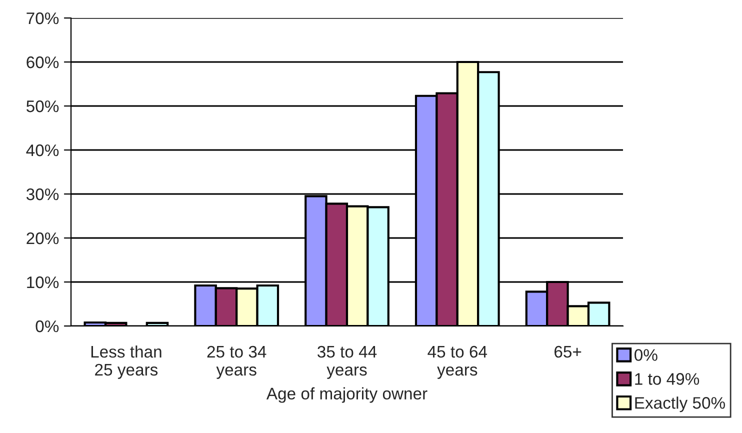 The image size is (742, 433). I want to click on x-tick-label: 35 to 44 years, so click(347, 362).